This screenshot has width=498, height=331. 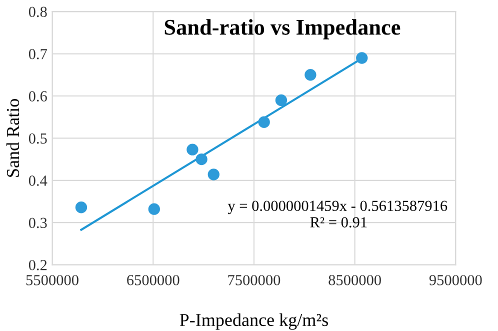 I want to click on chart-title: Sand-ratio vs Impedance, so click(x=282, y=29).